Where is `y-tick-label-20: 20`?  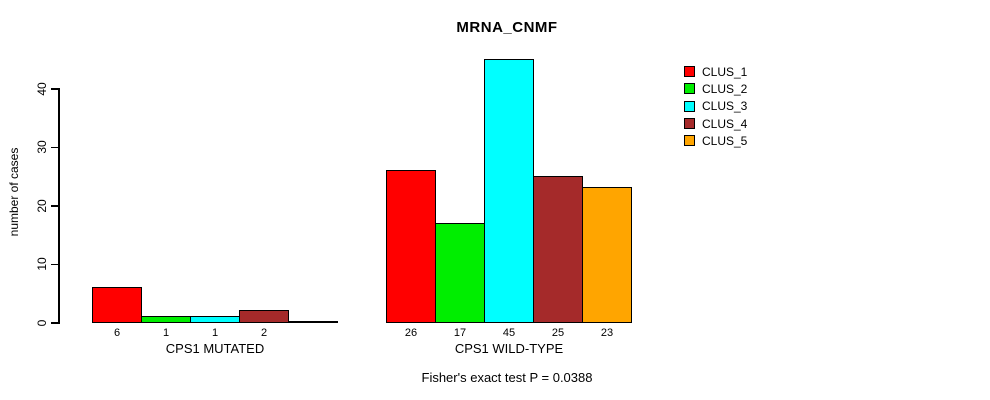
y-tick-label-20: 20 is located at coordinates (42, 205).